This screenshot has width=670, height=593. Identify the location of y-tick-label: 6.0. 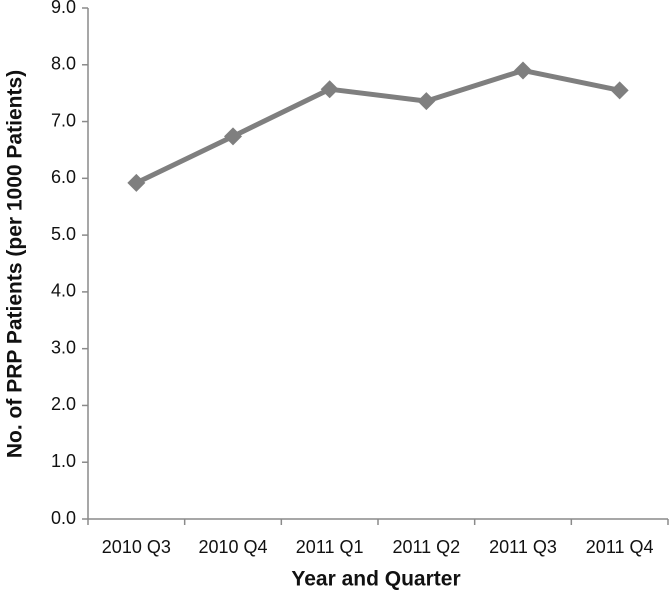
(63, 177).